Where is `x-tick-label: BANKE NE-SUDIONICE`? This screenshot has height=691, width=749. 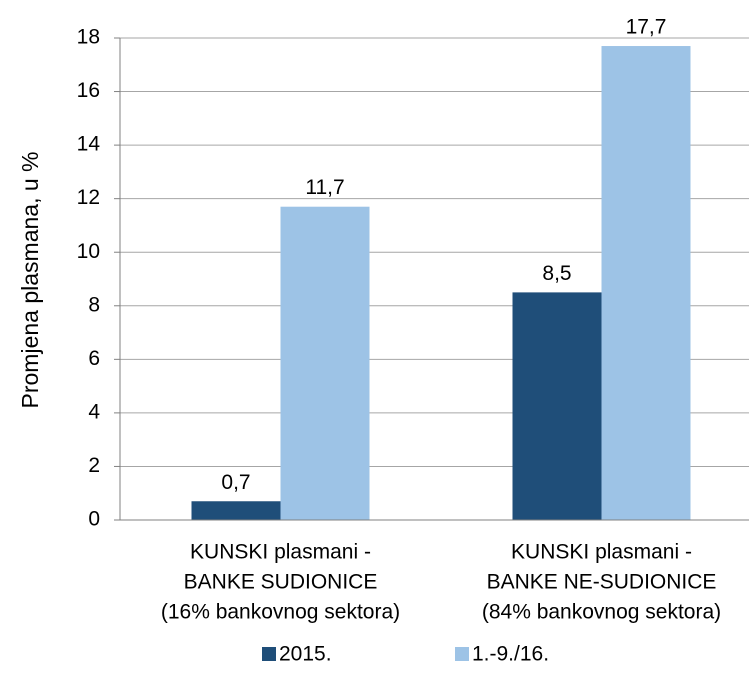 x-tick-label: BANKE NE-SUDIONICE is located at coordinates (602, 582).